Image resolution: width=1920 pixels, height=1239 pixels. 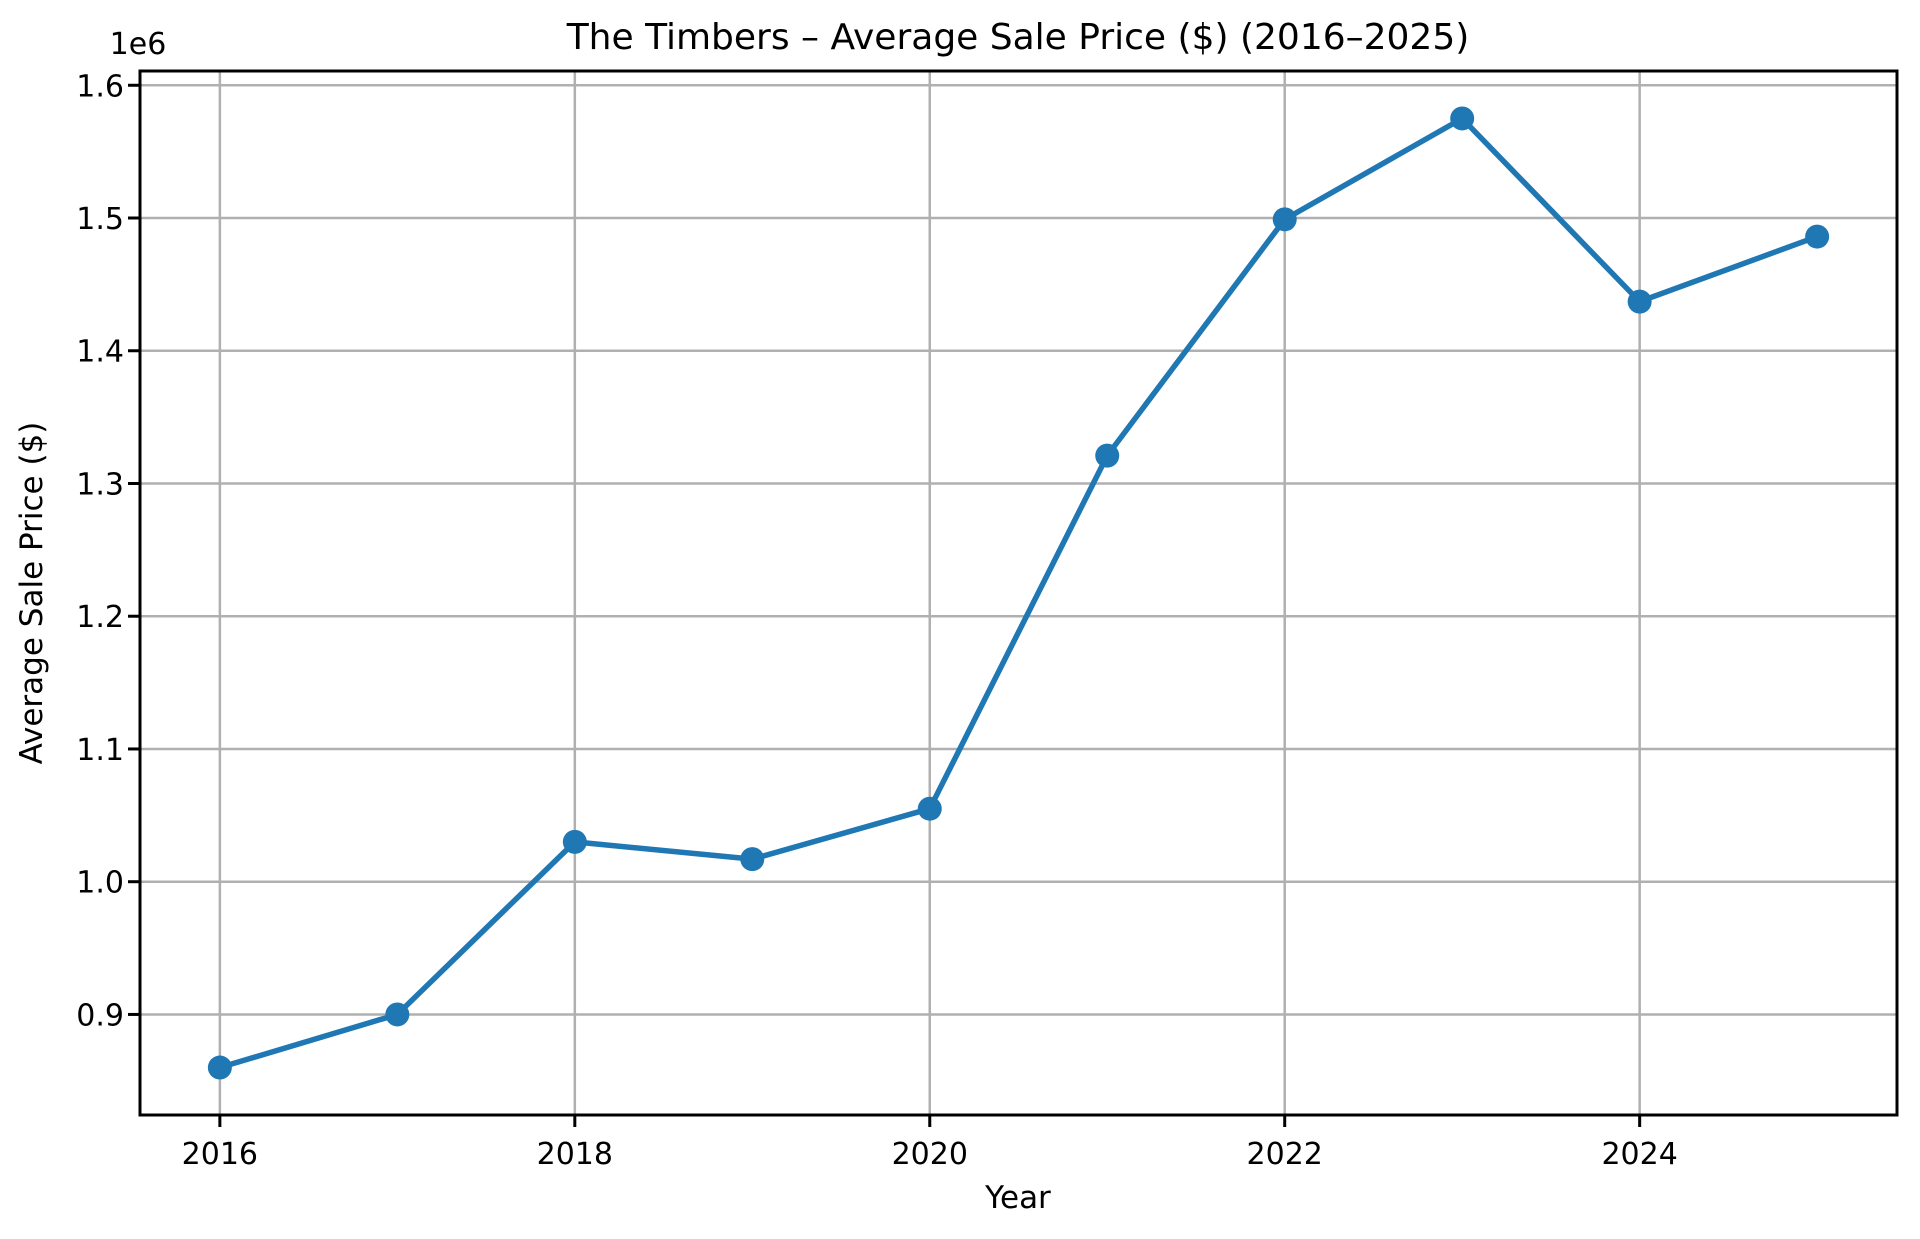 I want to click on x-tick-label: 2018, so click(x=575, y=1154).